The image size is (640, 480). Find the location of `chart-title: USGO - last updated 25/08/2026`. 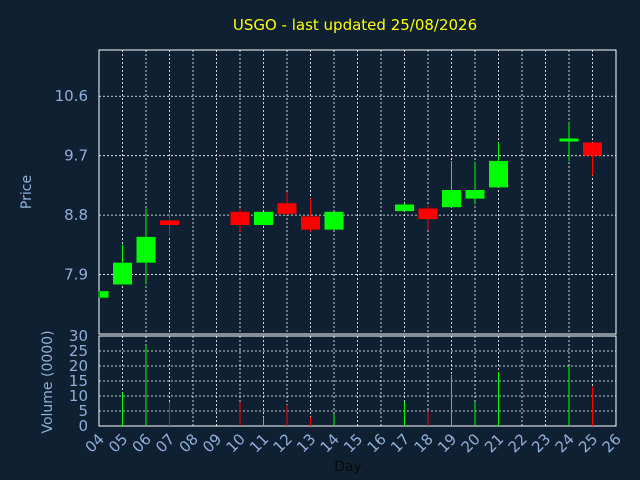

chart-title: USGO - last updated 25/08/2026 is located at coordinates (355, 25).